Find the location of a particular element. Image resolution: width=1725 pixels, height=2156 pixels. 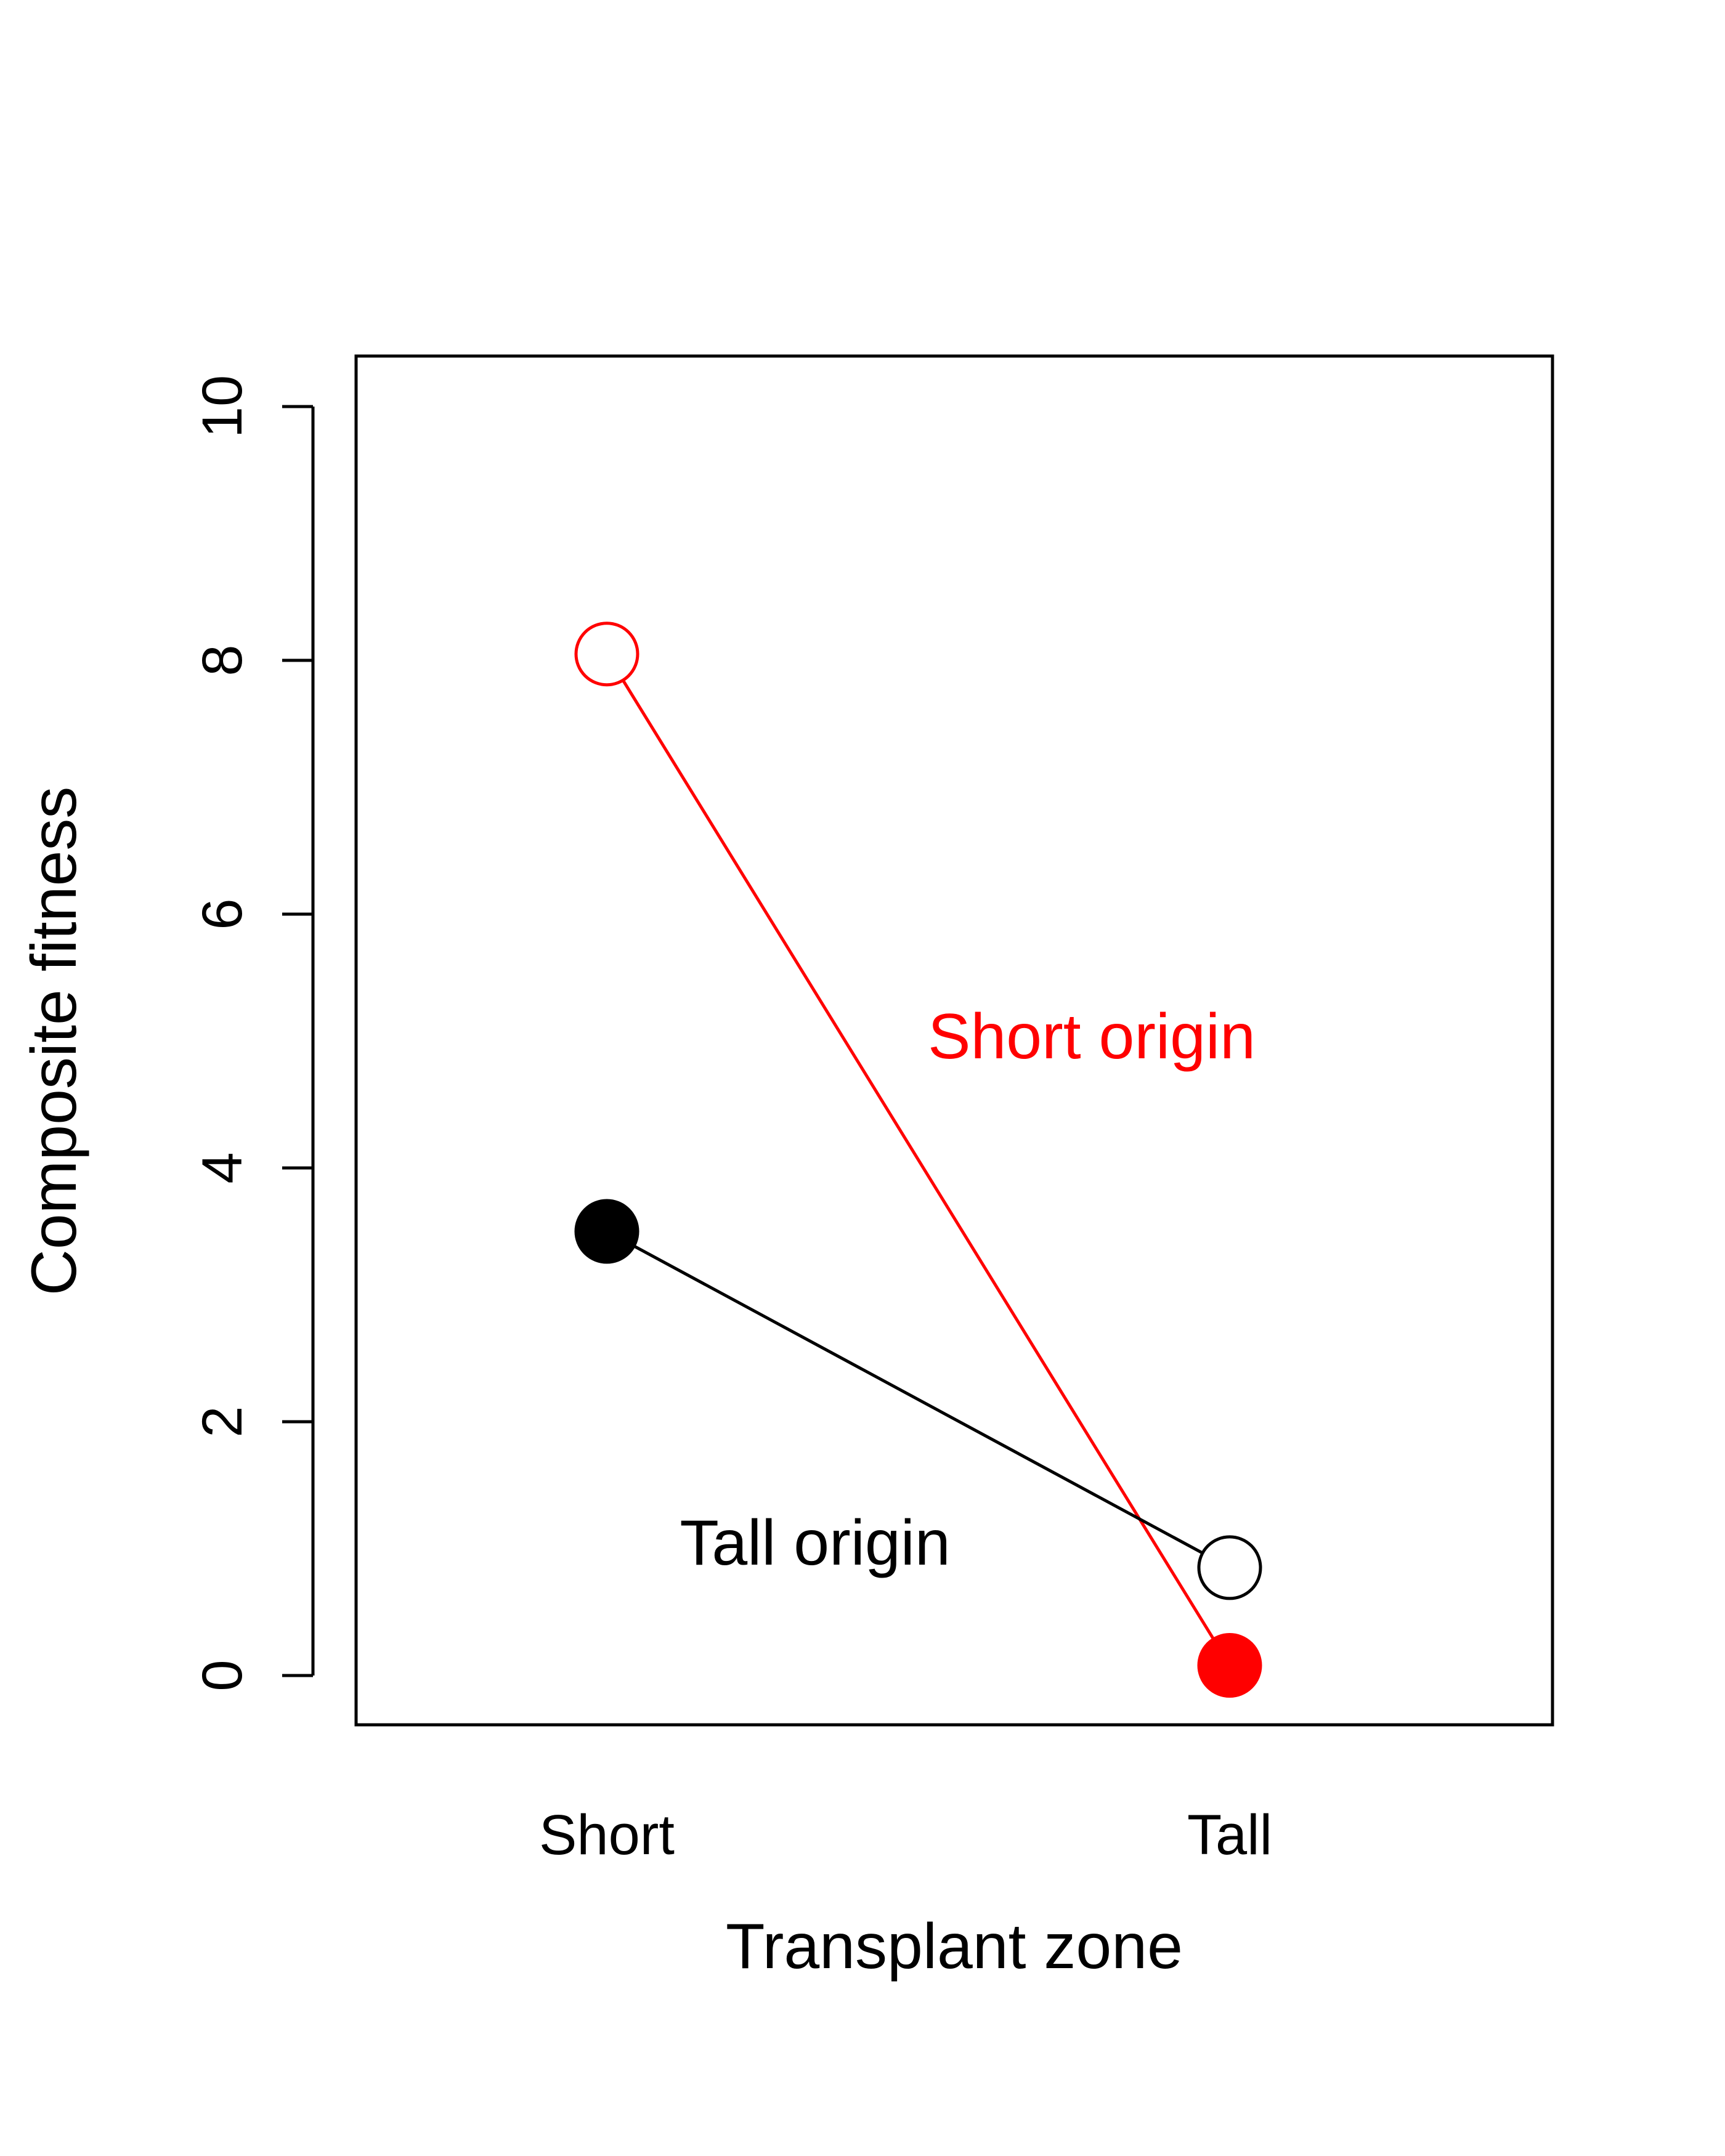

x-tick-label: Tall is located at coordinates (1229, 1835).